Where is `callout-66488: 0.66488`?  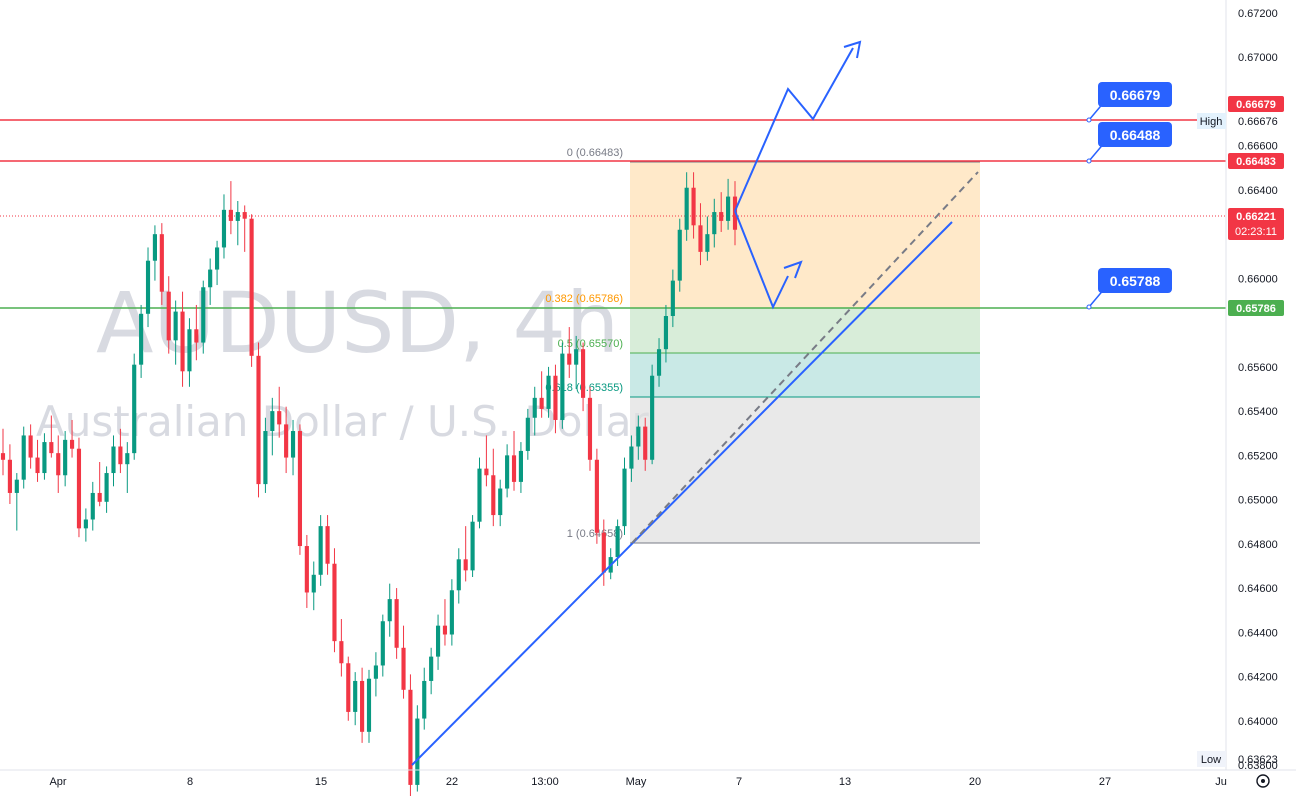 callout-66488: 0.66488 is located at coordinates (1129, 143).